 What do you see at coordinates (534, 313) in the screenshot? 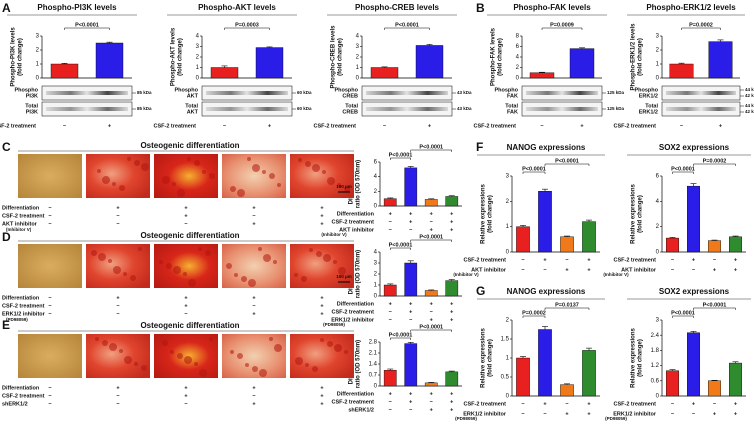
I see `p-value: P=0.0002` at bounding box center [534, 313].